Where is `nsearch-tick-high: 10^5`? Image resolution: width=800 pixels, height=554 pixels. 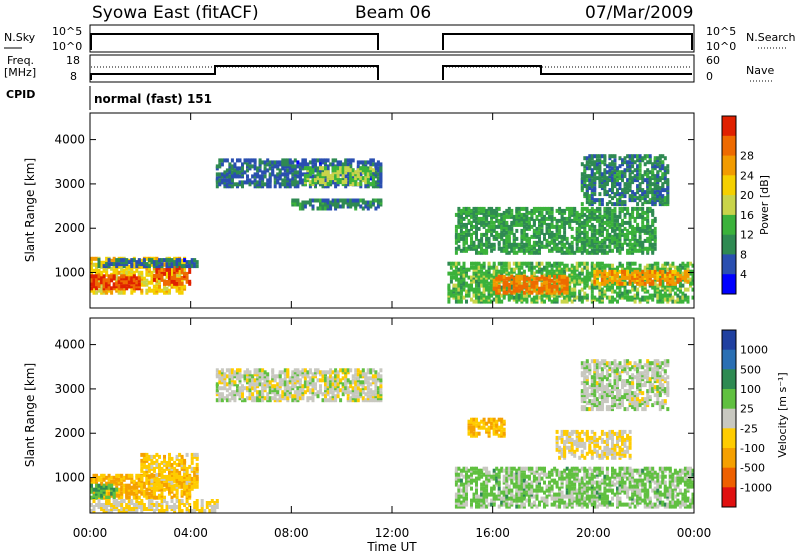
nsearch-tick-high: 10^5 is located at coordinates (721, 31).